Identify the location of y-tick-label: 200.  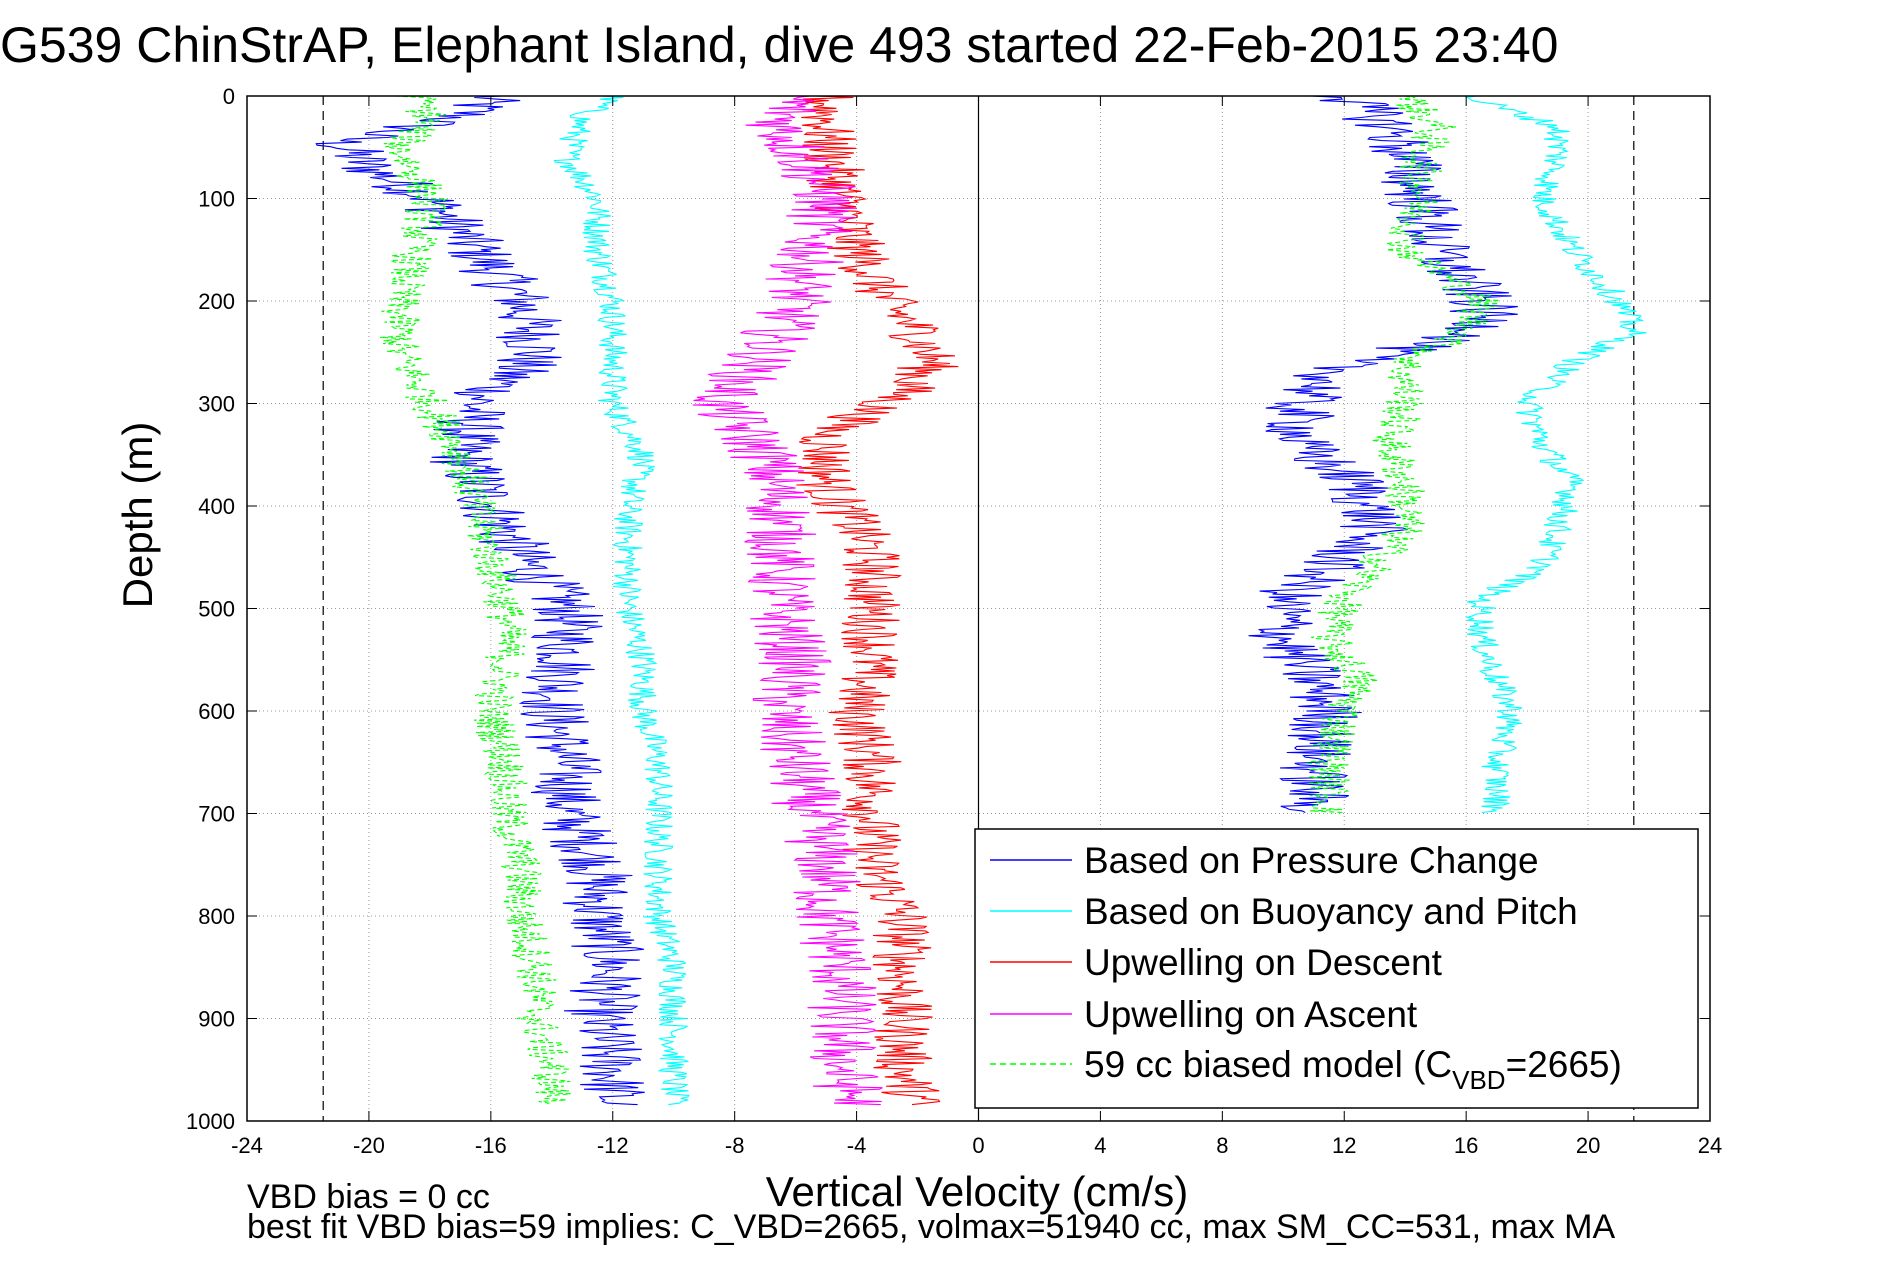
(216, 301).